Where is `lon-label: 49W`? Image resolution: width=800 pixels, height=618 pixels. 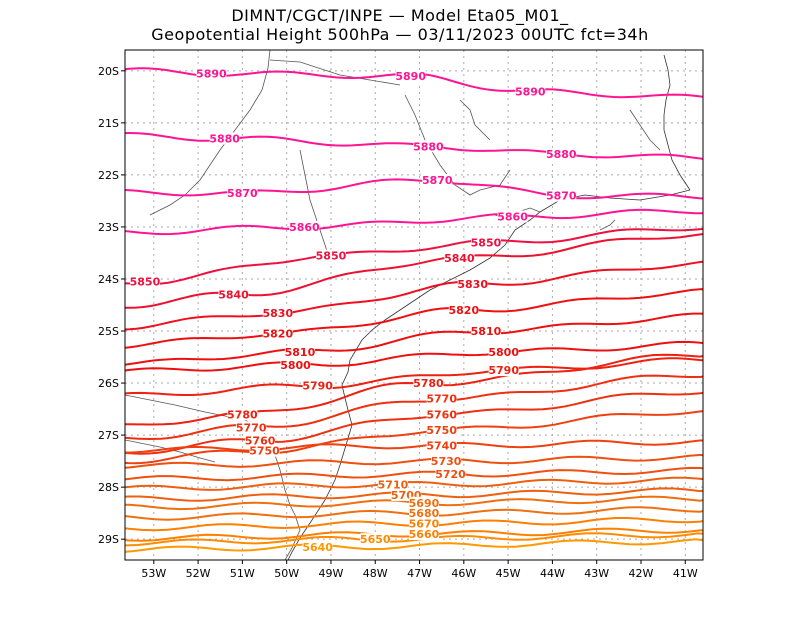
lon-label: 49W is located at coordinates (331, 573).